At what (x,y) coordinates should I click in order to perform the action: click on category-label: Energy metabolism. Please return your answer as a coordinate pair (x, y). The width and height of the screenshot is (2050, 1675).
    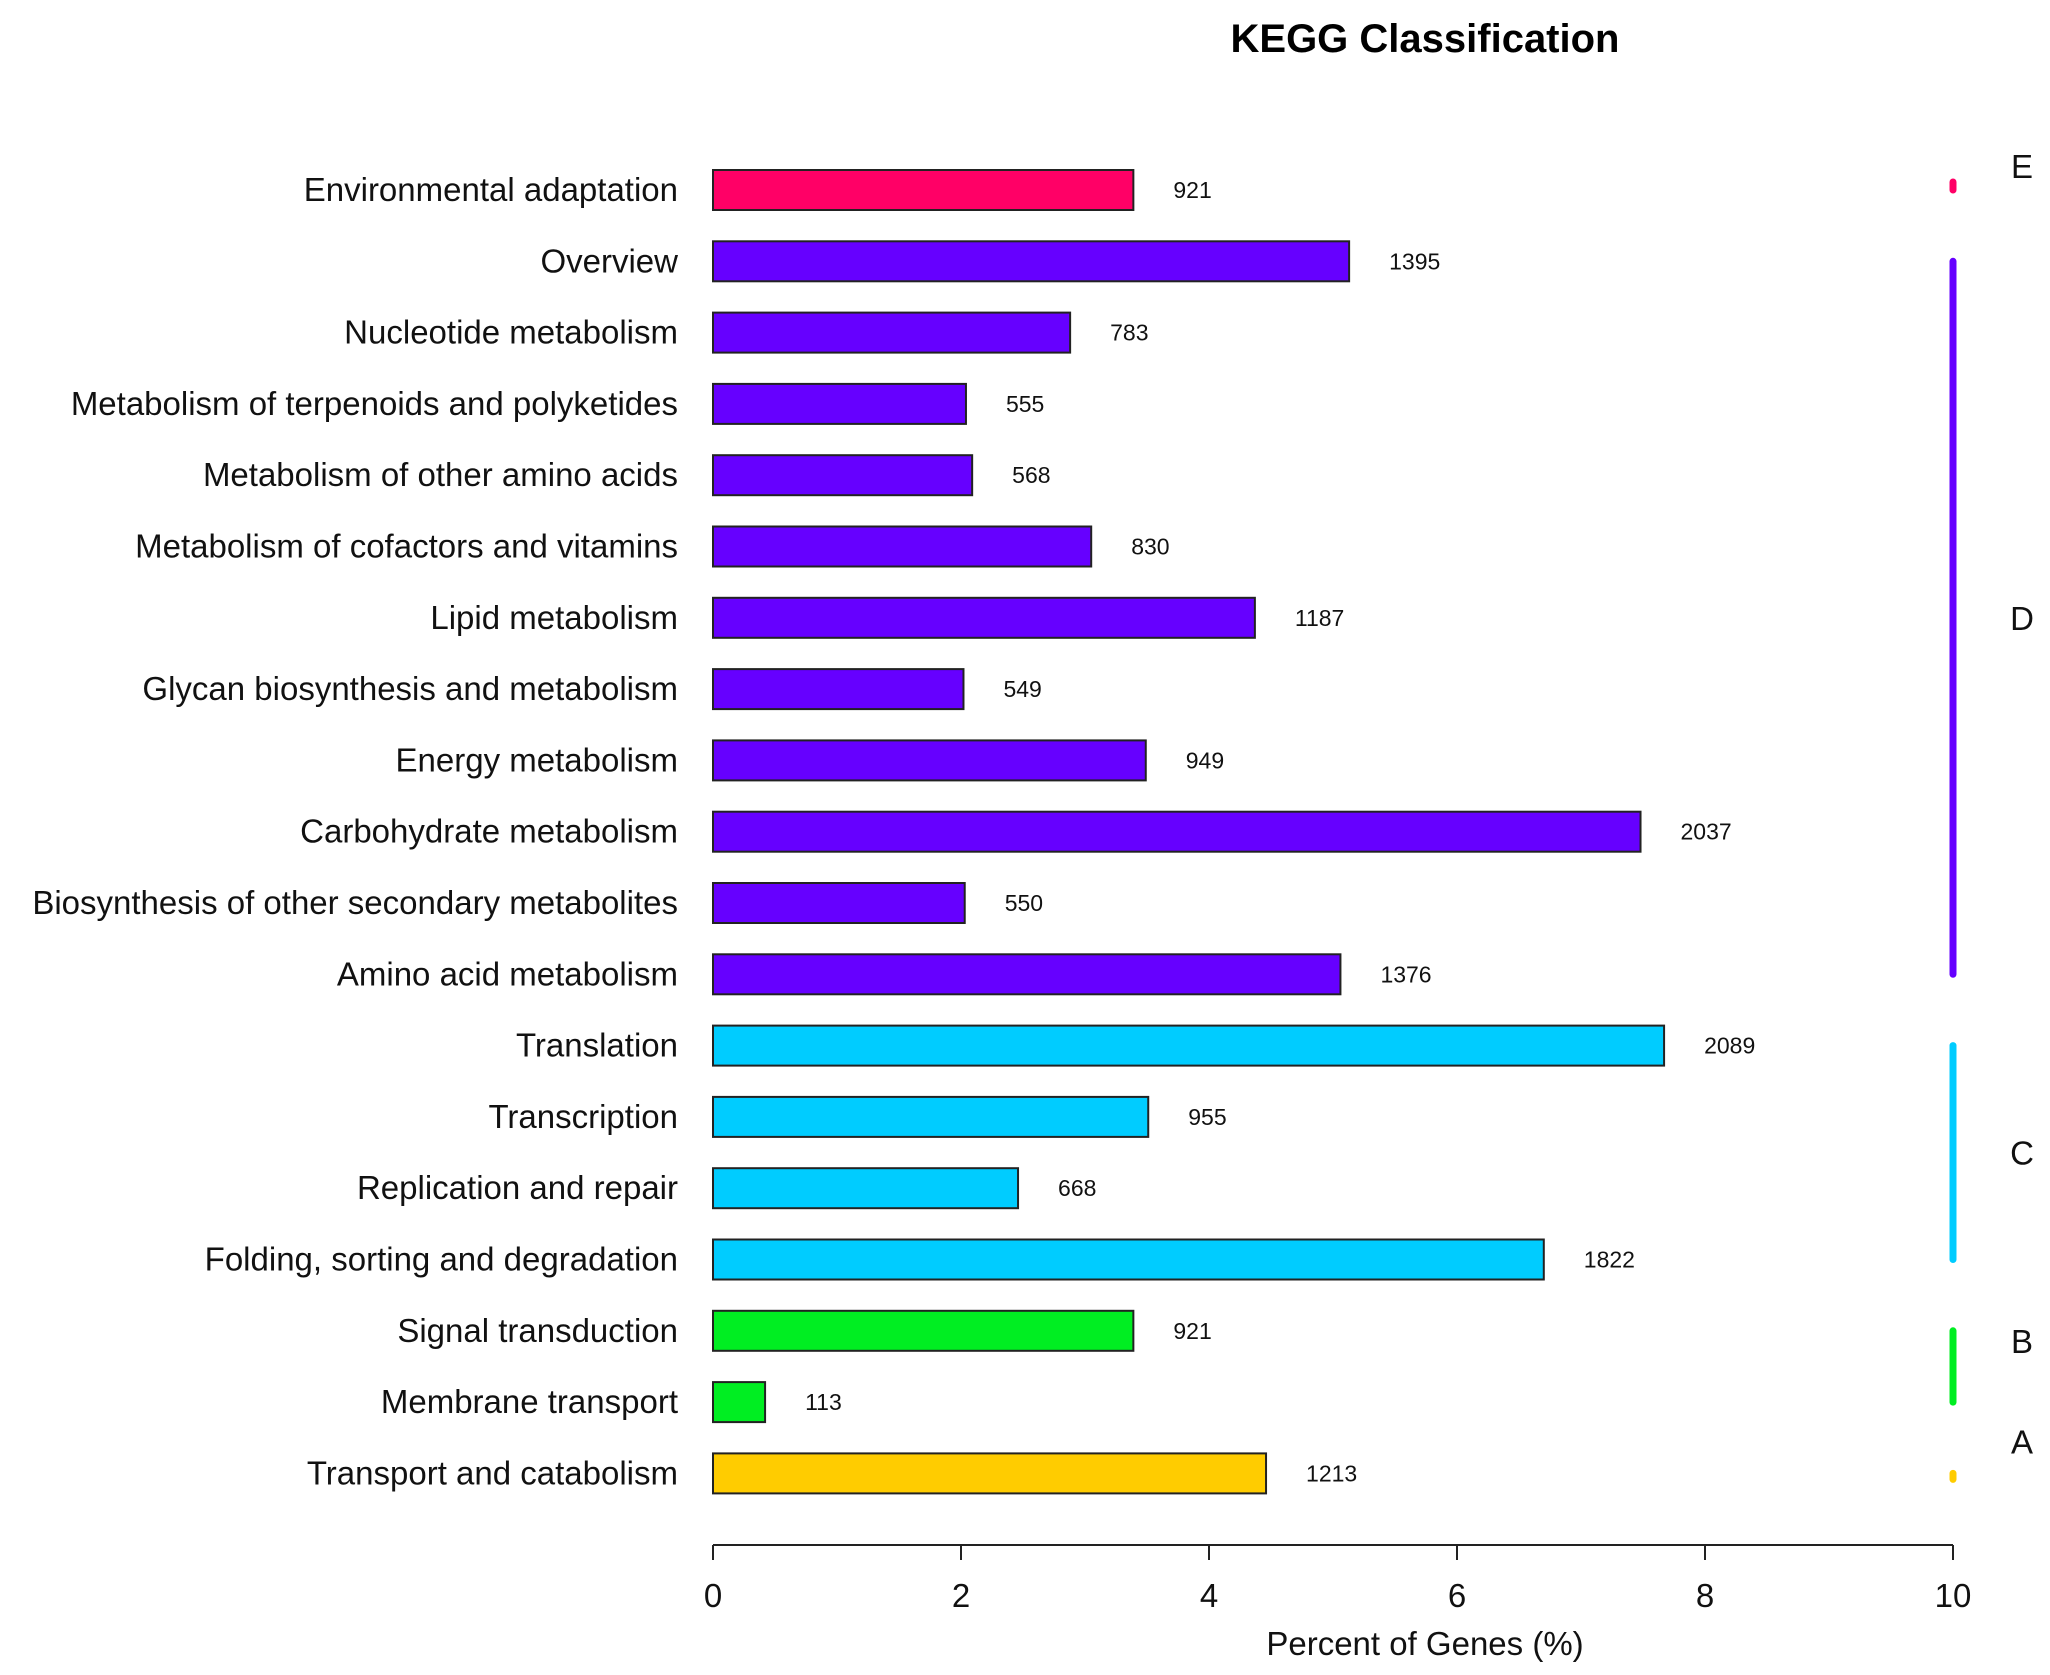
    Looking at the image, I should click on (537, 759).